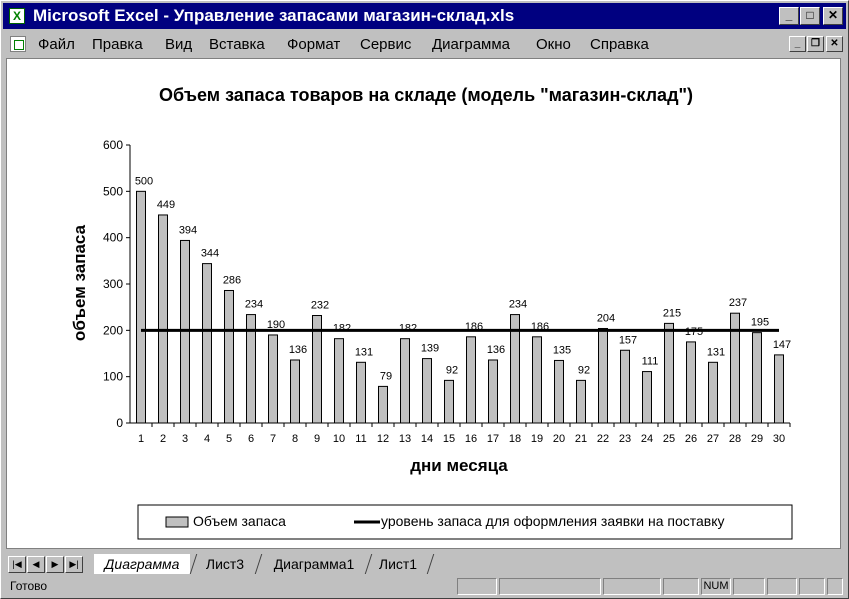 The width and height of the screenshot is (849, 599). What do you see at coordinates (113, 191) in the screenshot?
I see `y-tick-label: 500` at bounding box center [113, 191].